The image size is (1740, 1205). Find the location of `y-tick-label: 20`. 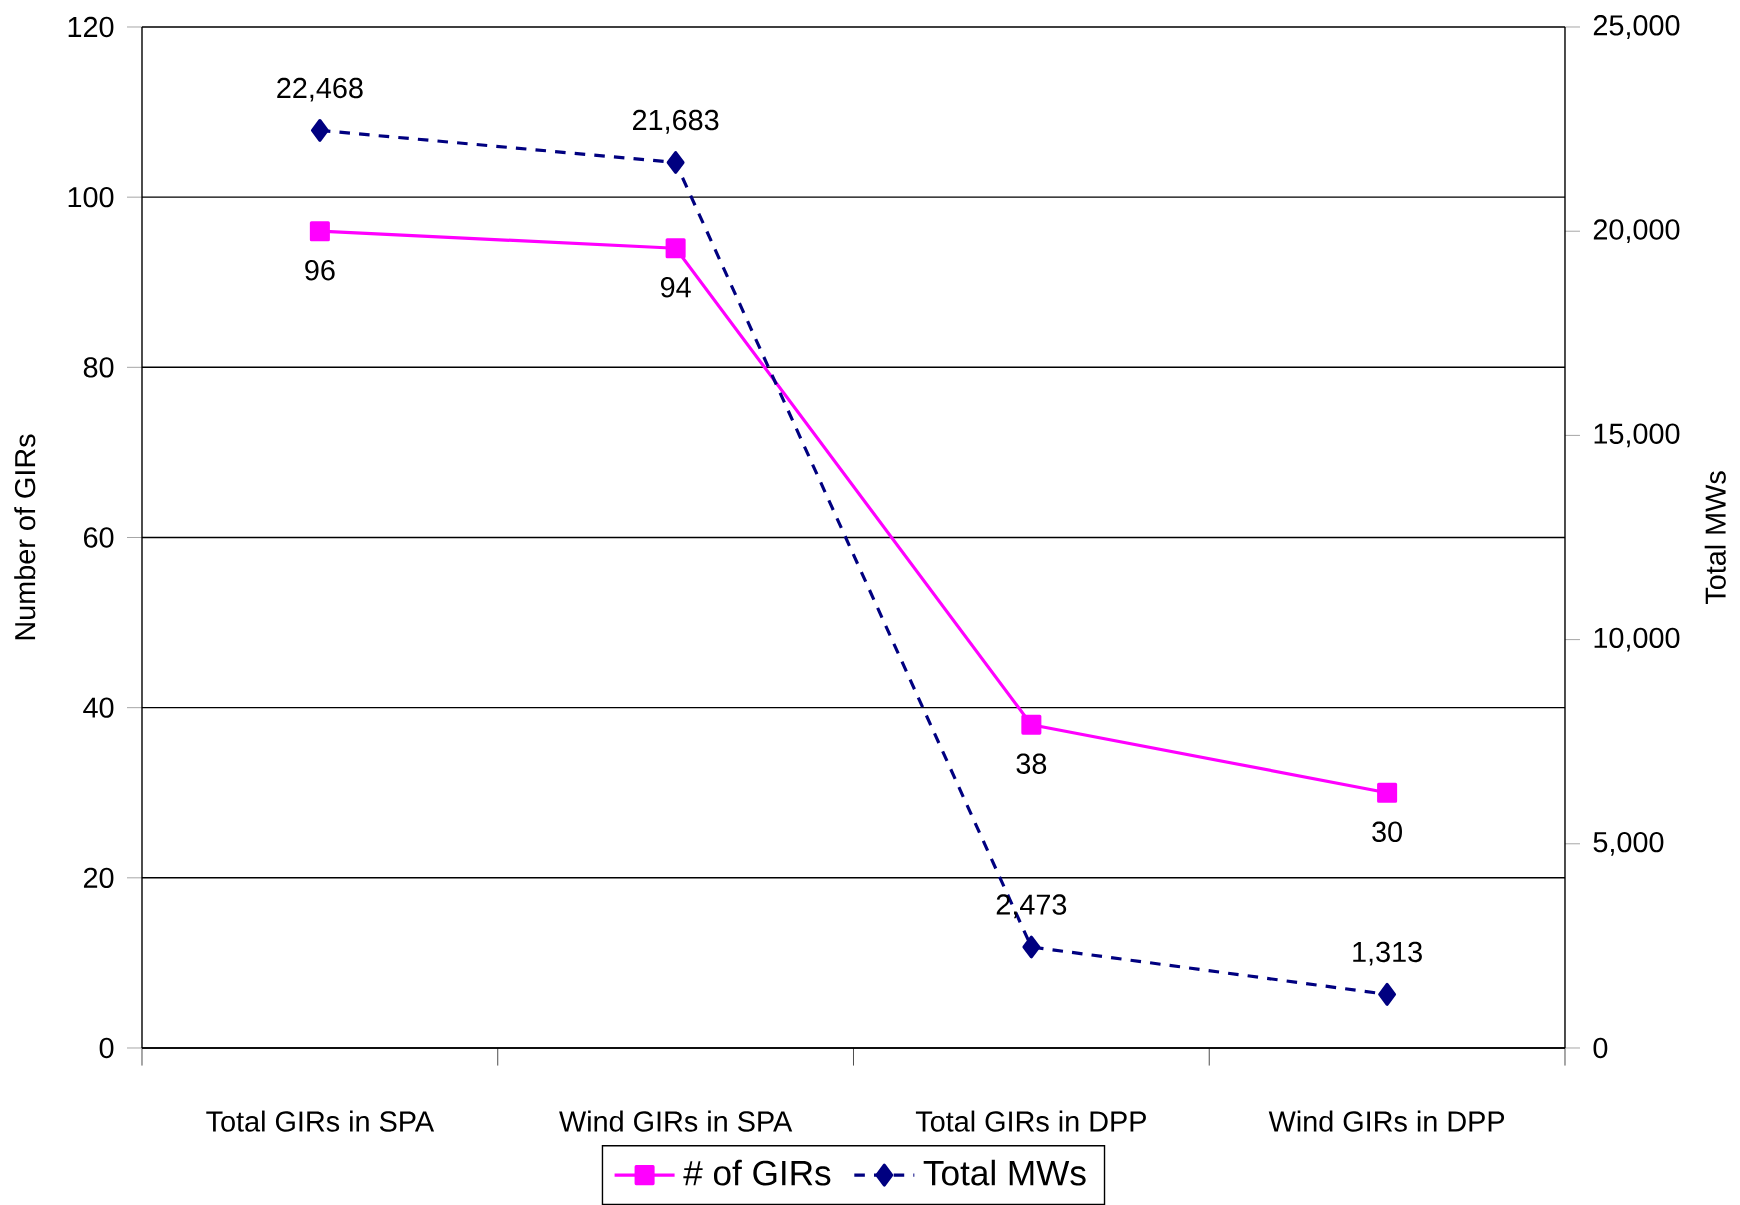

y-tick-label: 20 is located at coordinates (98, 877).